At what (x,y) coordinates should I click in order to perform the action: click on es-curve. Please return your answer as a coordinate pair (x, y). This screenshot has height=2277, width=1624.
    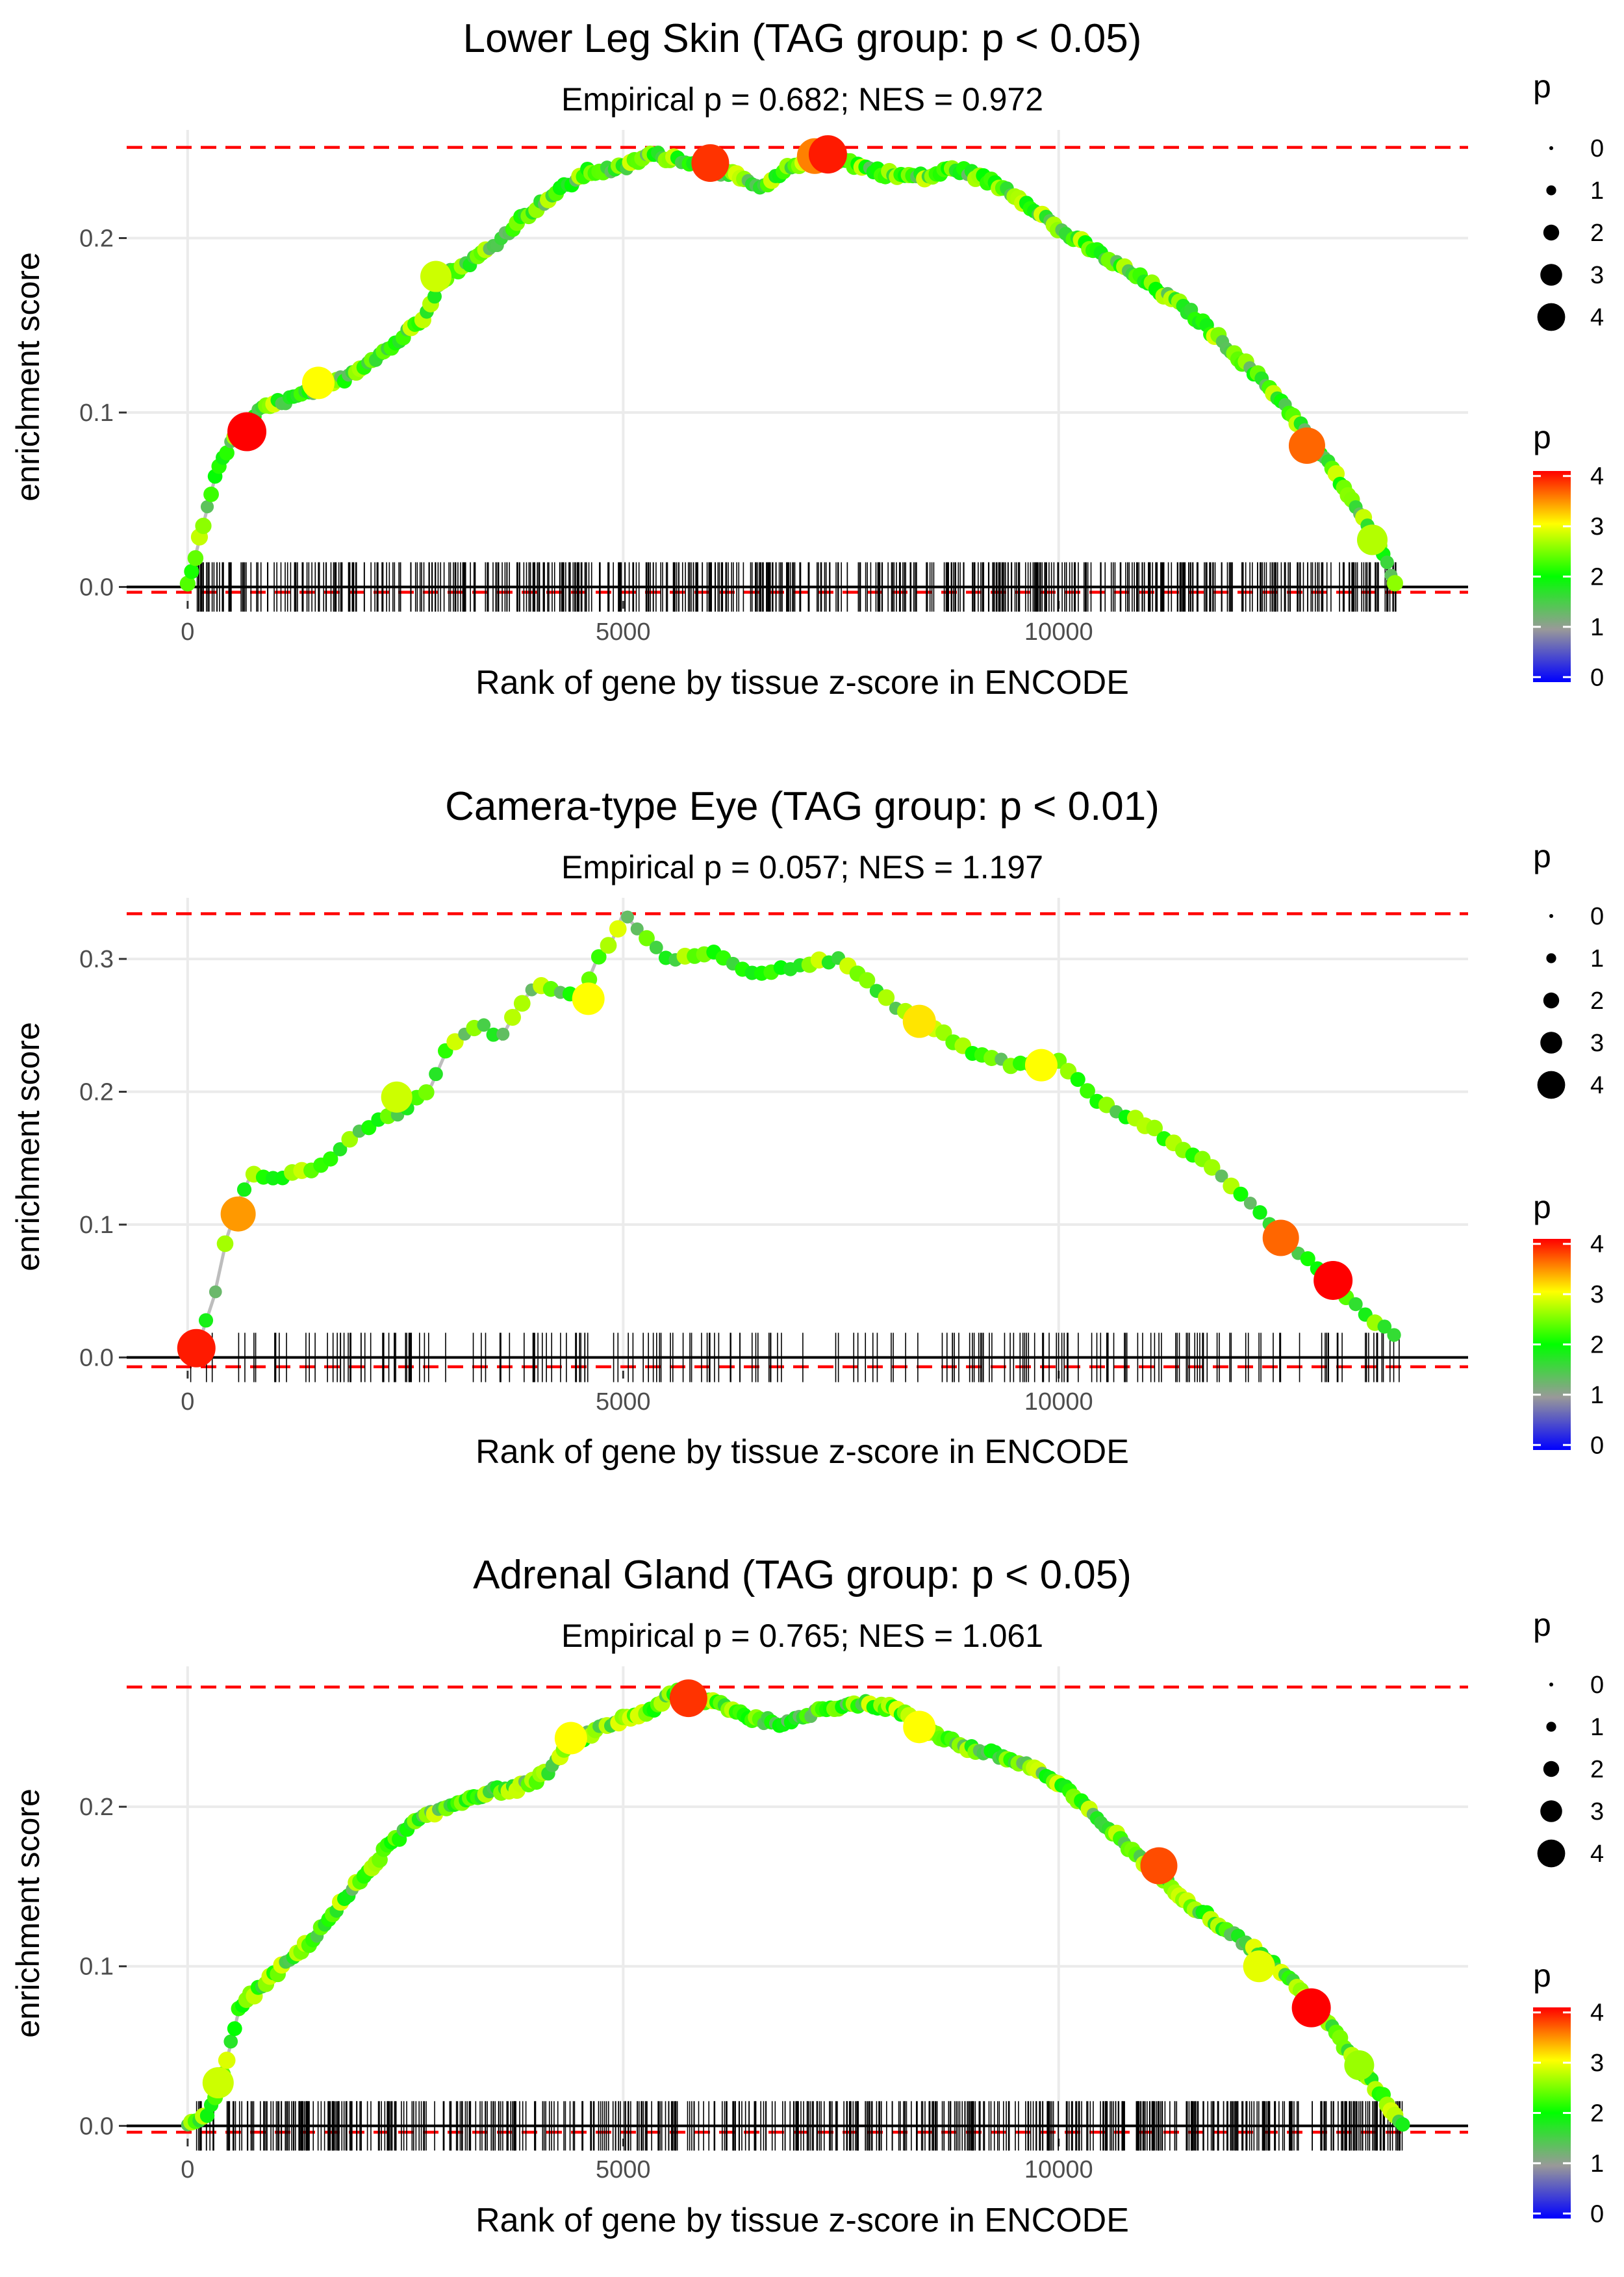
    Looking at the image, I should click on (795, 1909).